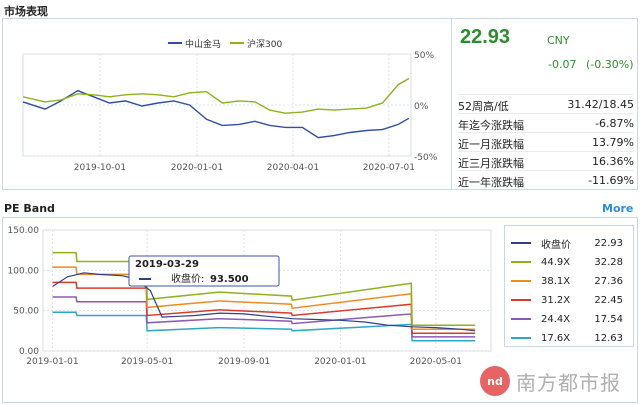 This screenshot has height=405, width=640. I want to click on pe-legend-value: 22.93, so click(608, 243).